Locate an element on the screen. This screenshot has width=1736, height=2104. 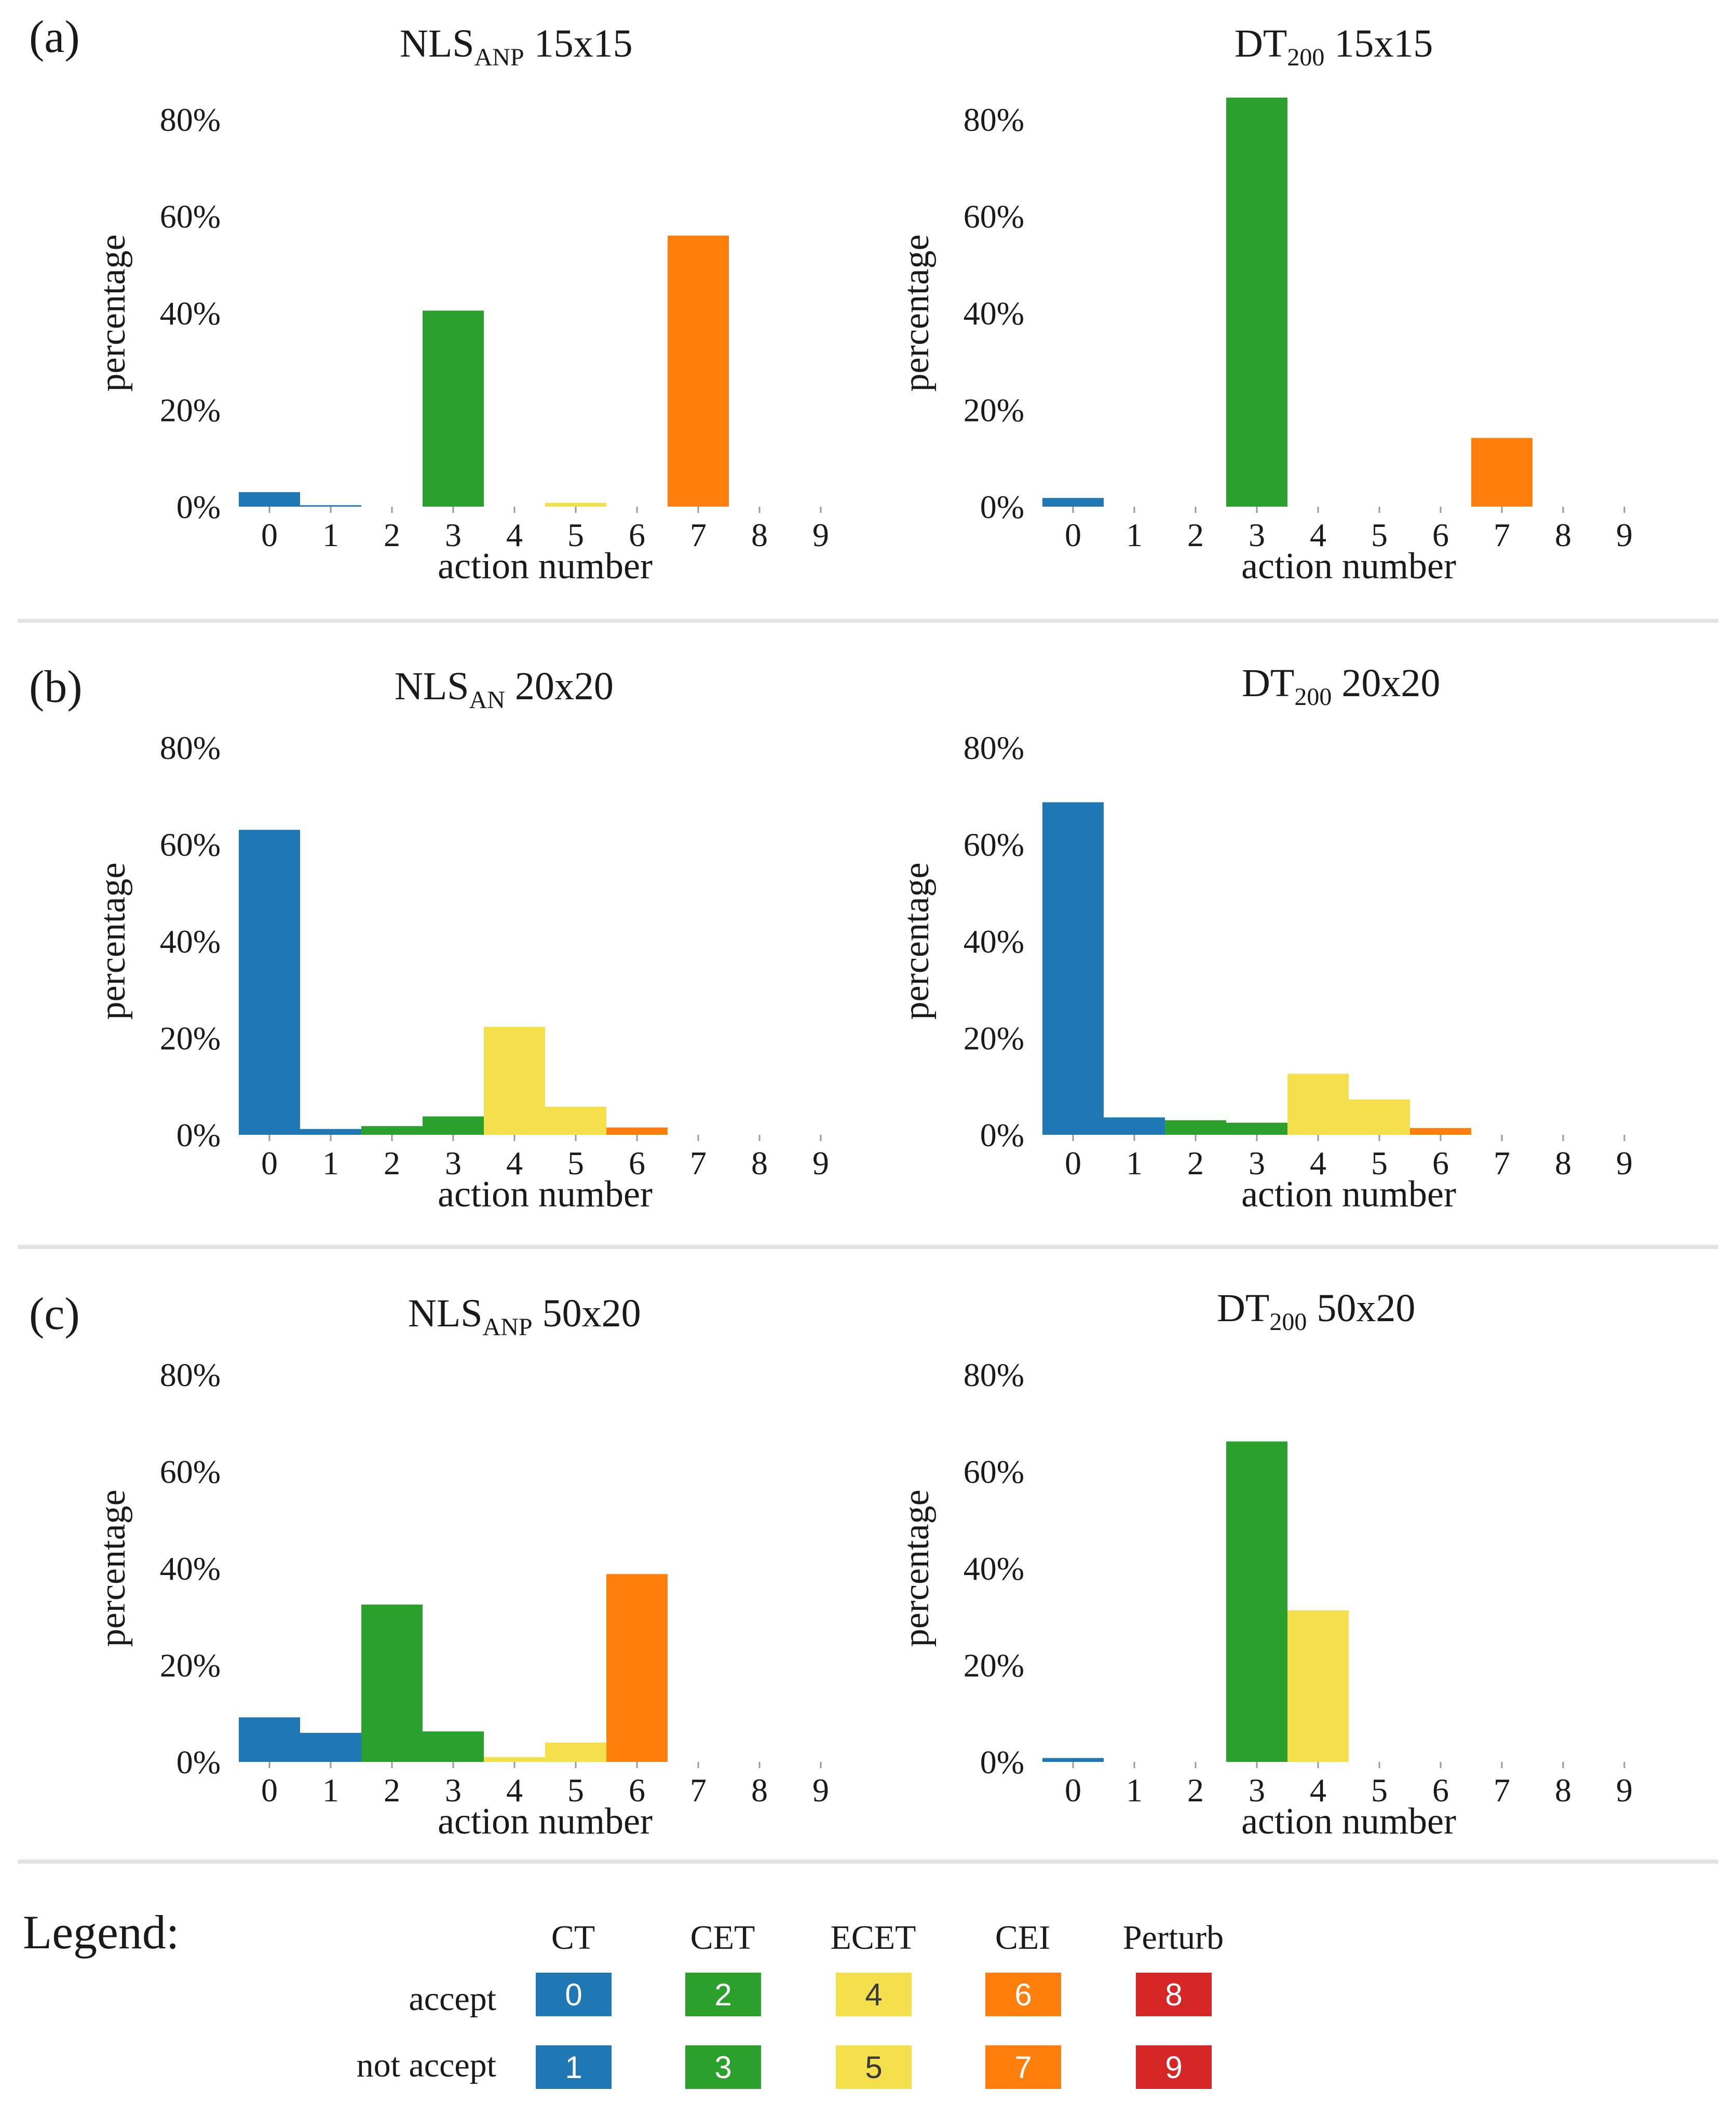
legend-swatch-cet-accept: 2 is located at coordinates (723, 1994).